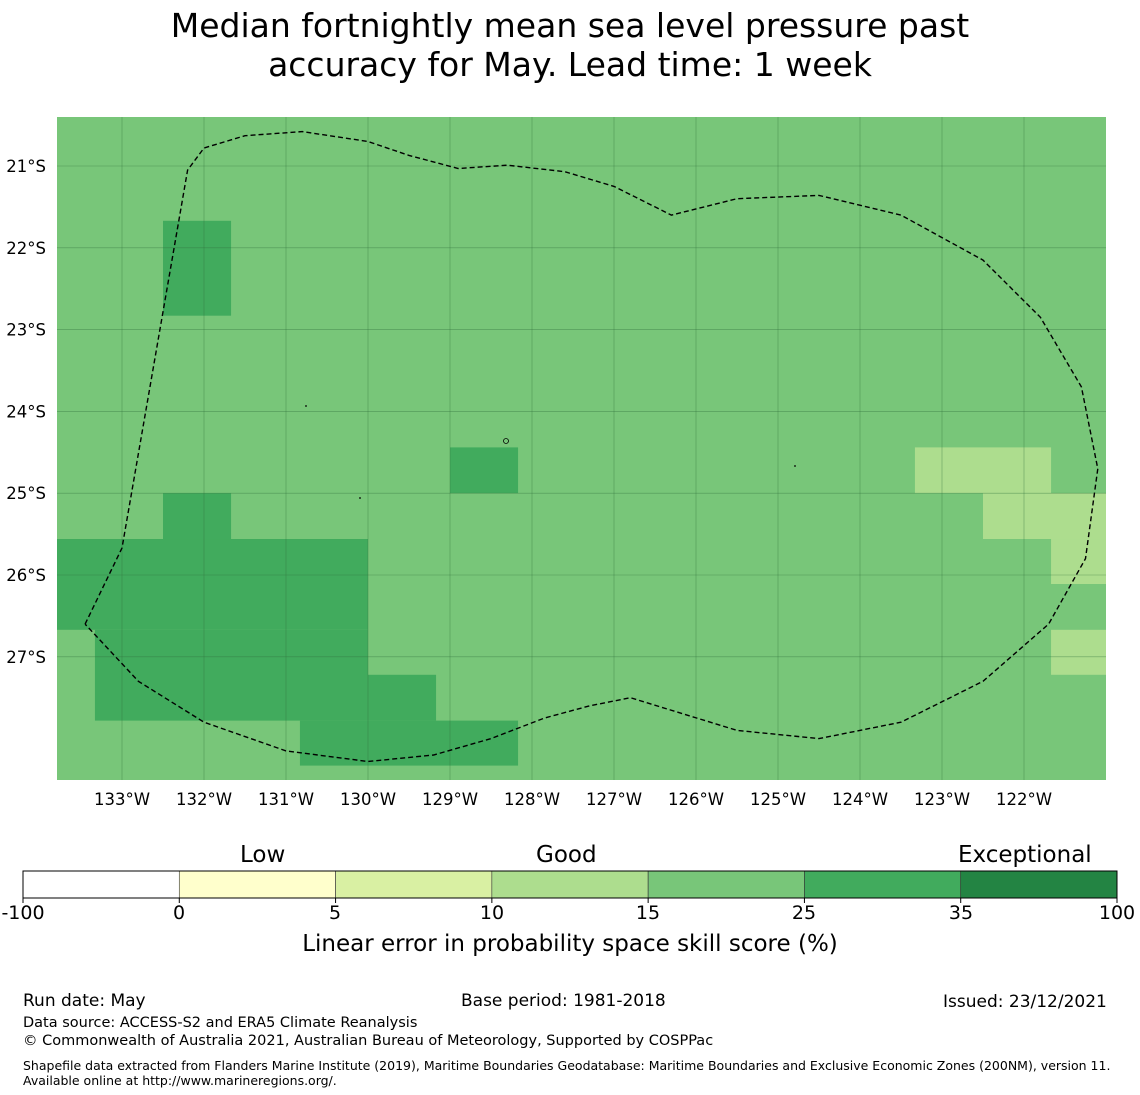 The height and width of the screenshot is (1095, 1140). I want to click on colorbar-tick-label: 35, so click(961, 913).